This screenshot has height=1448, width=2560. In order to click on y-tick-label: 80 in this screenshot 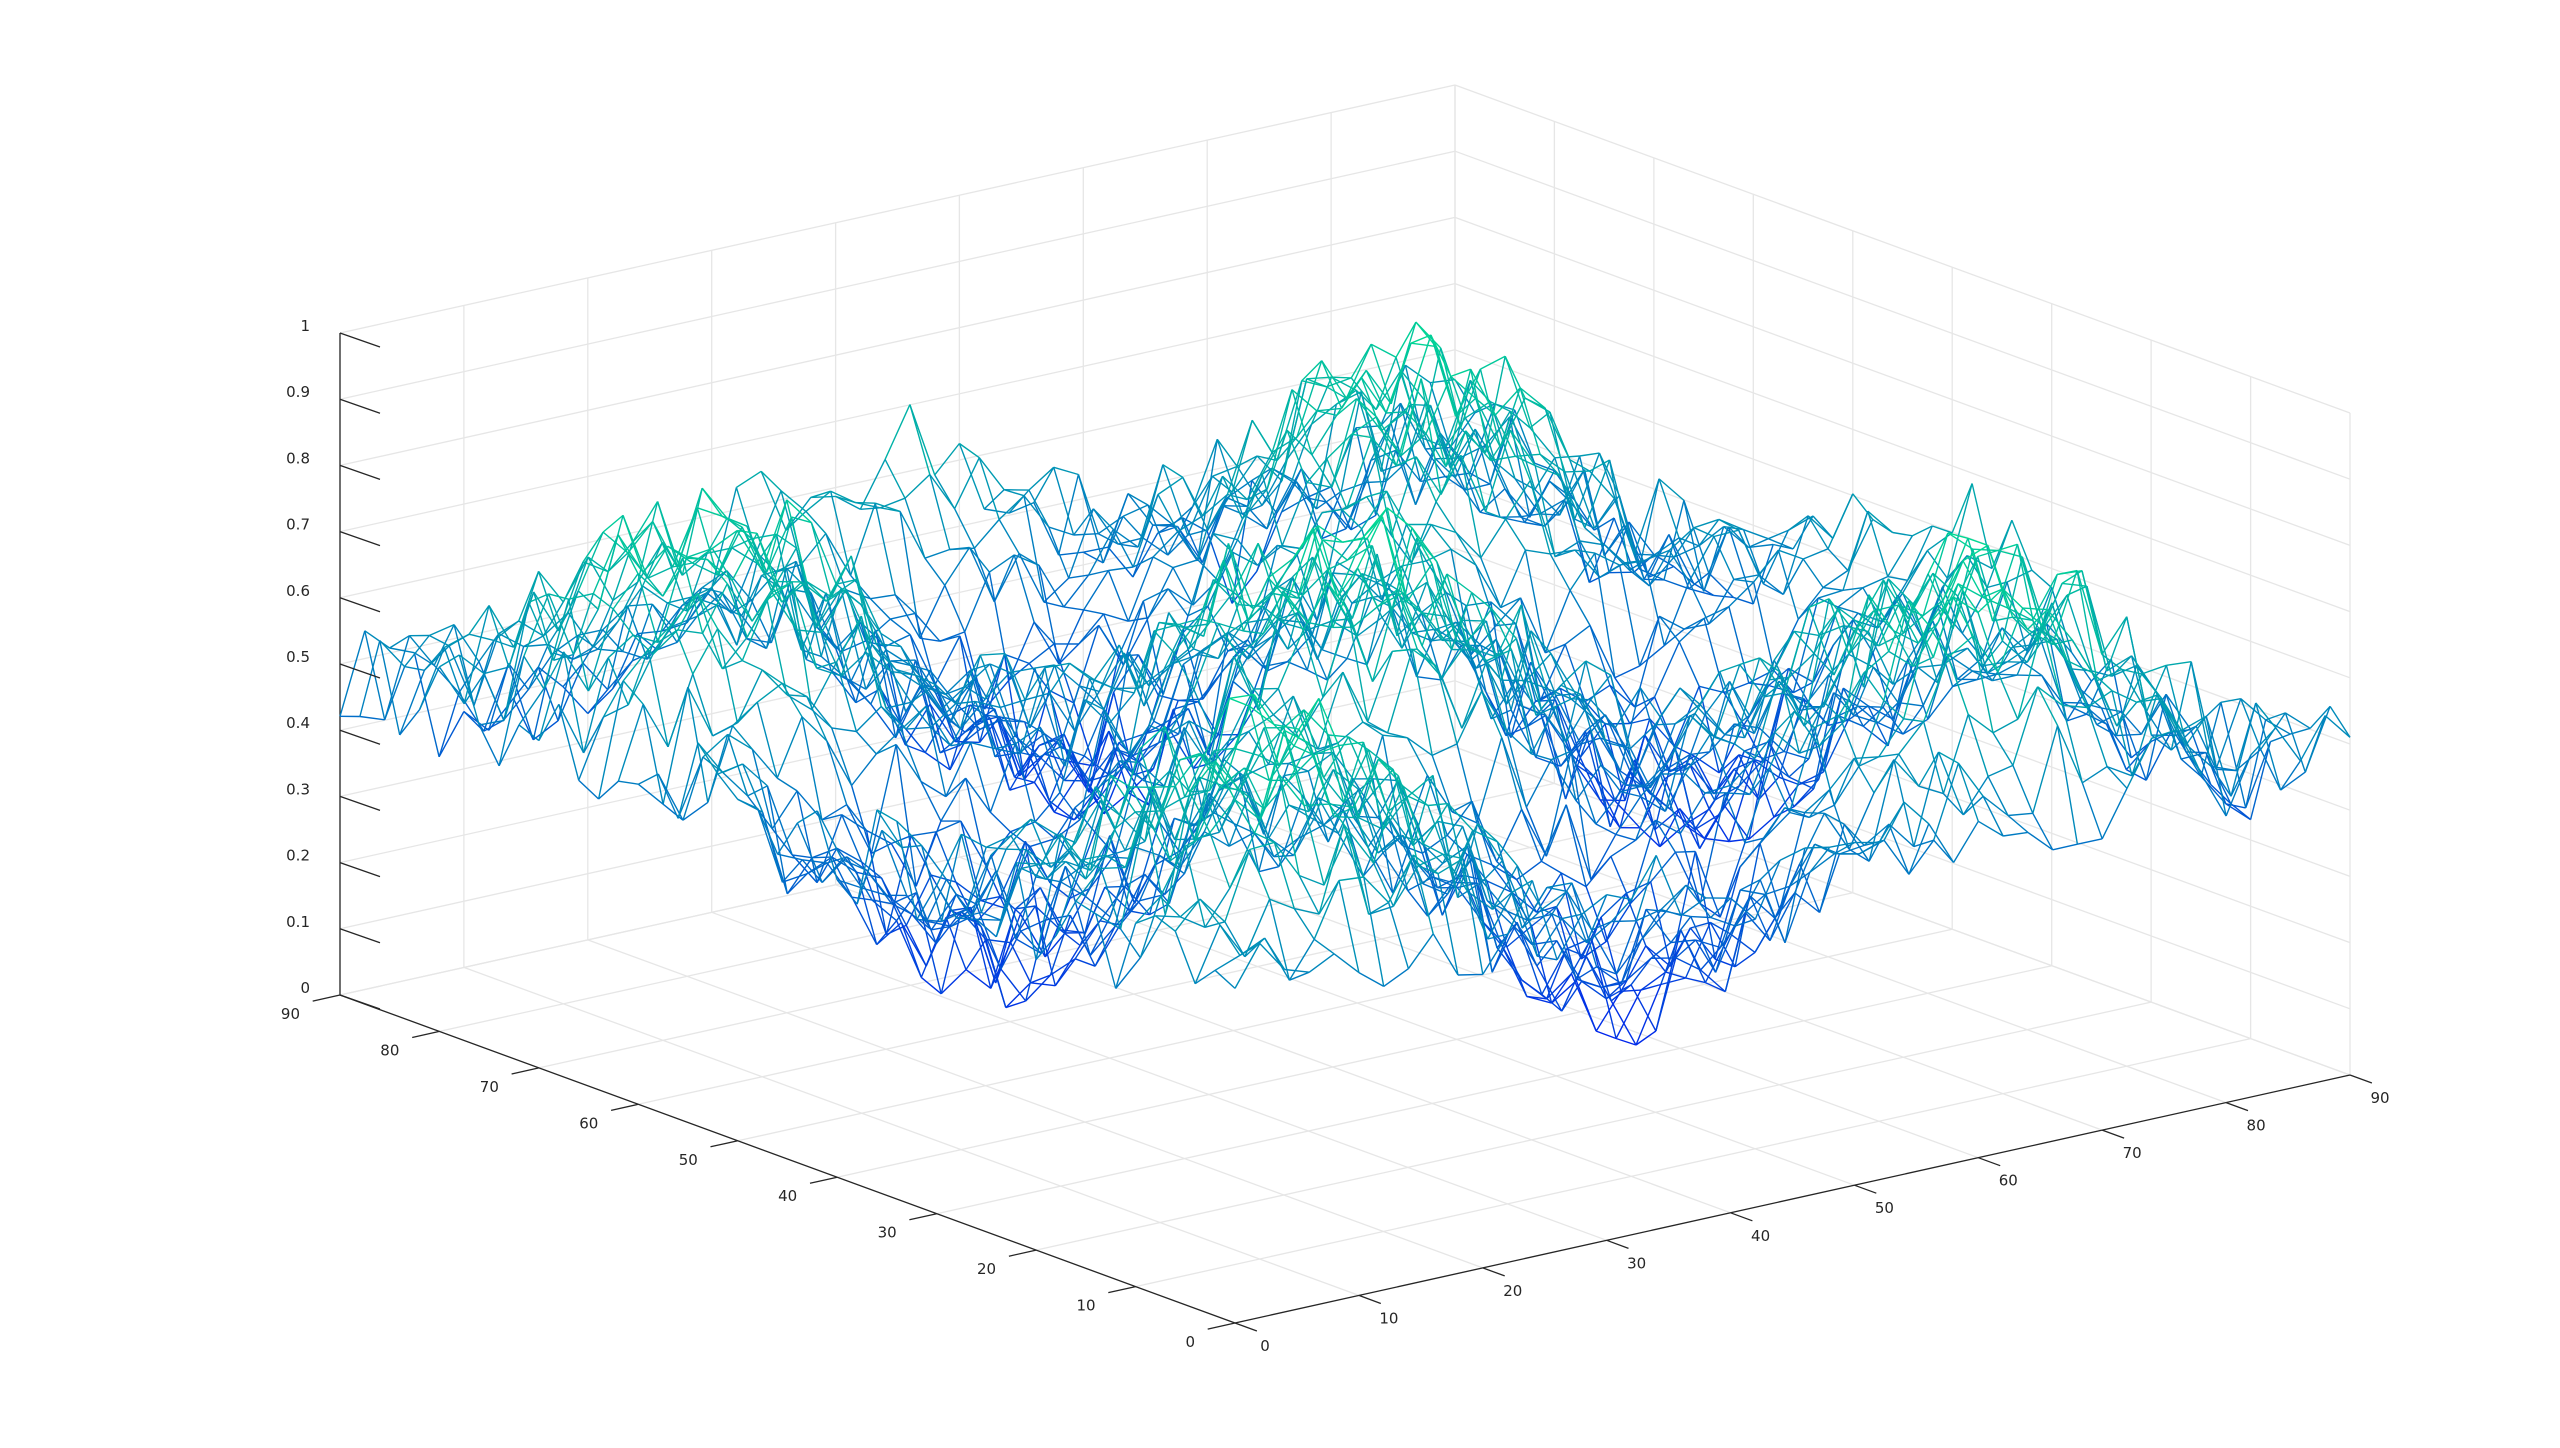, I will do `click(389, 1050)`.